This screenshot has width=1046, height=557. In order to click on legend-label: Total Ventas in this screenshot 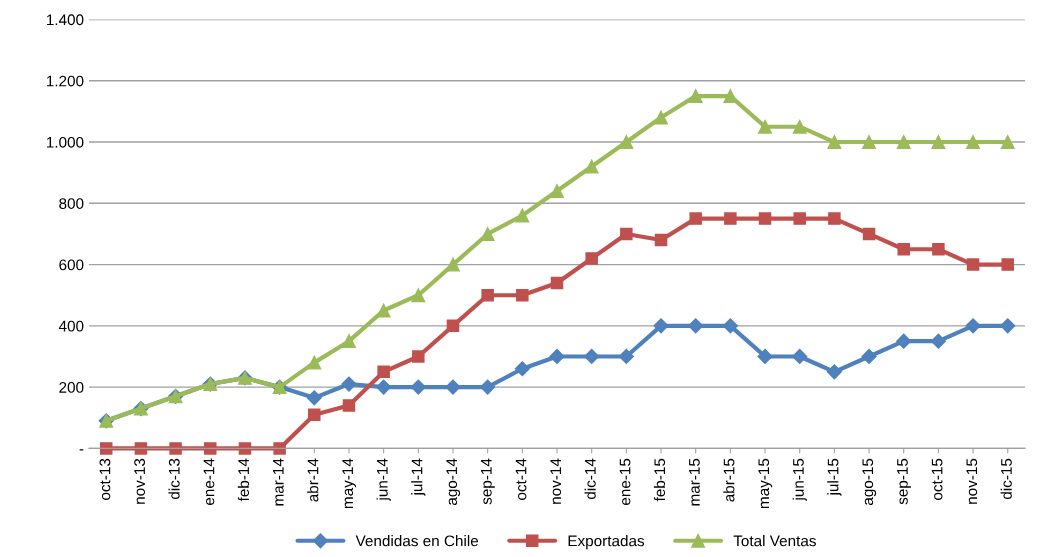, I will do `click(774, 541)`.